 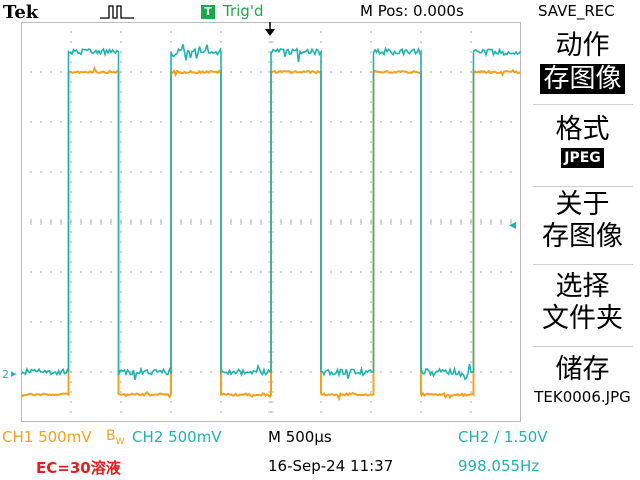 I want to click on trigger-position-icon, so click(x=270, y=32).